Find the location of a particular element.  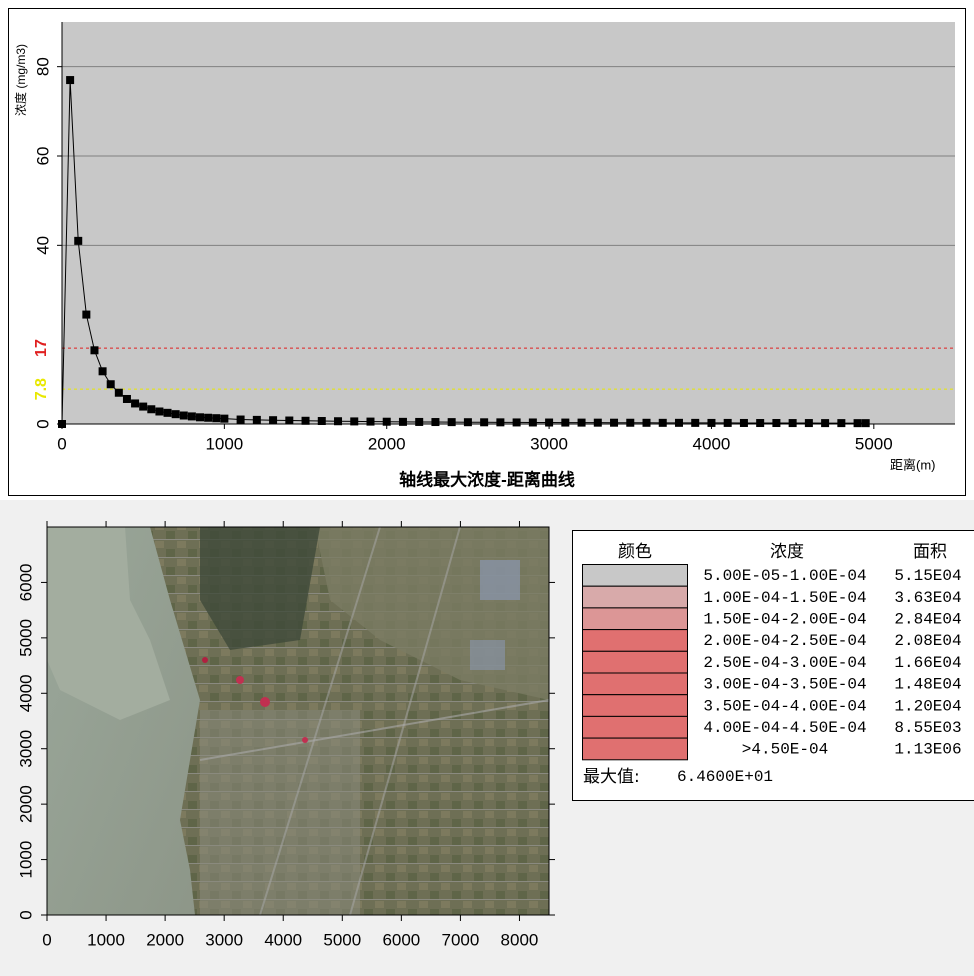

y-tick-label: 40 is located at coordinates (42, 245).